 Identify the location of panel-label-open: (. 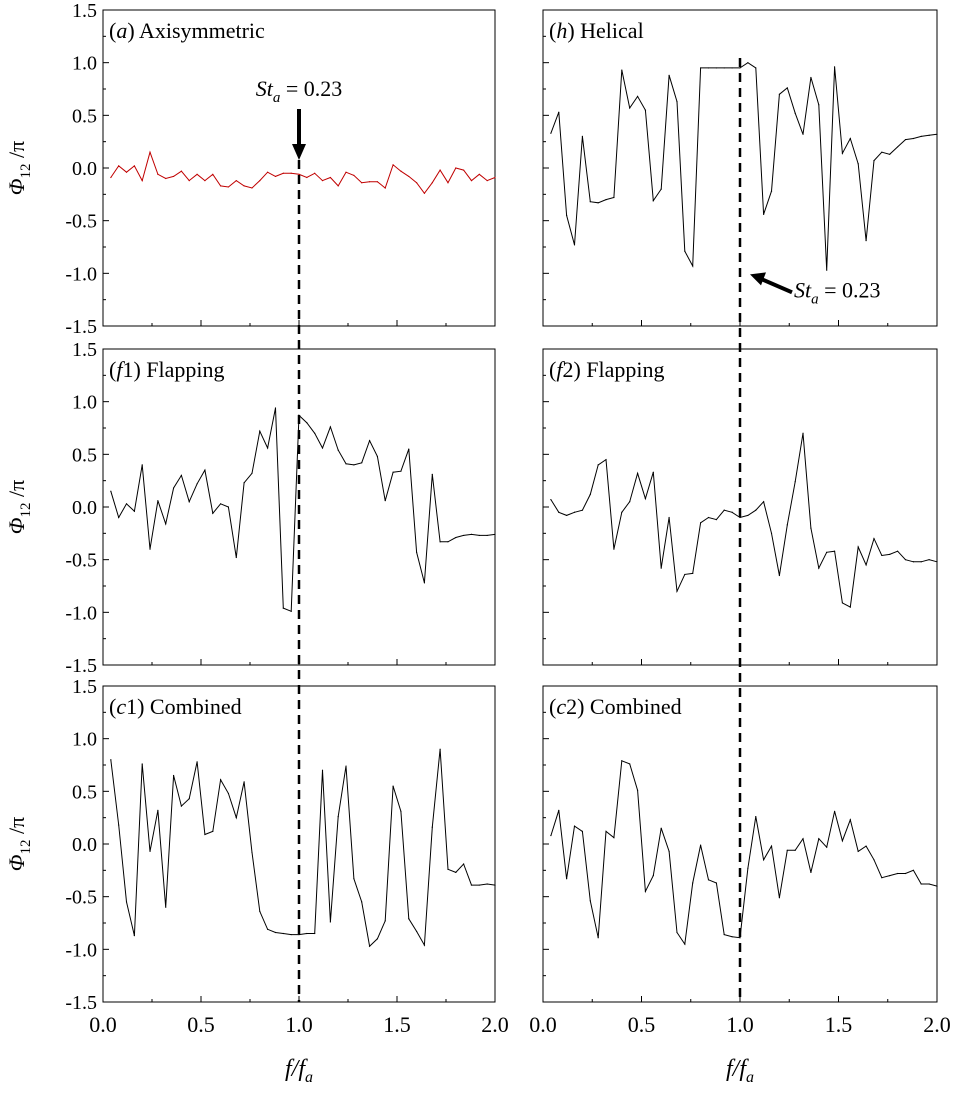
(552, 30).